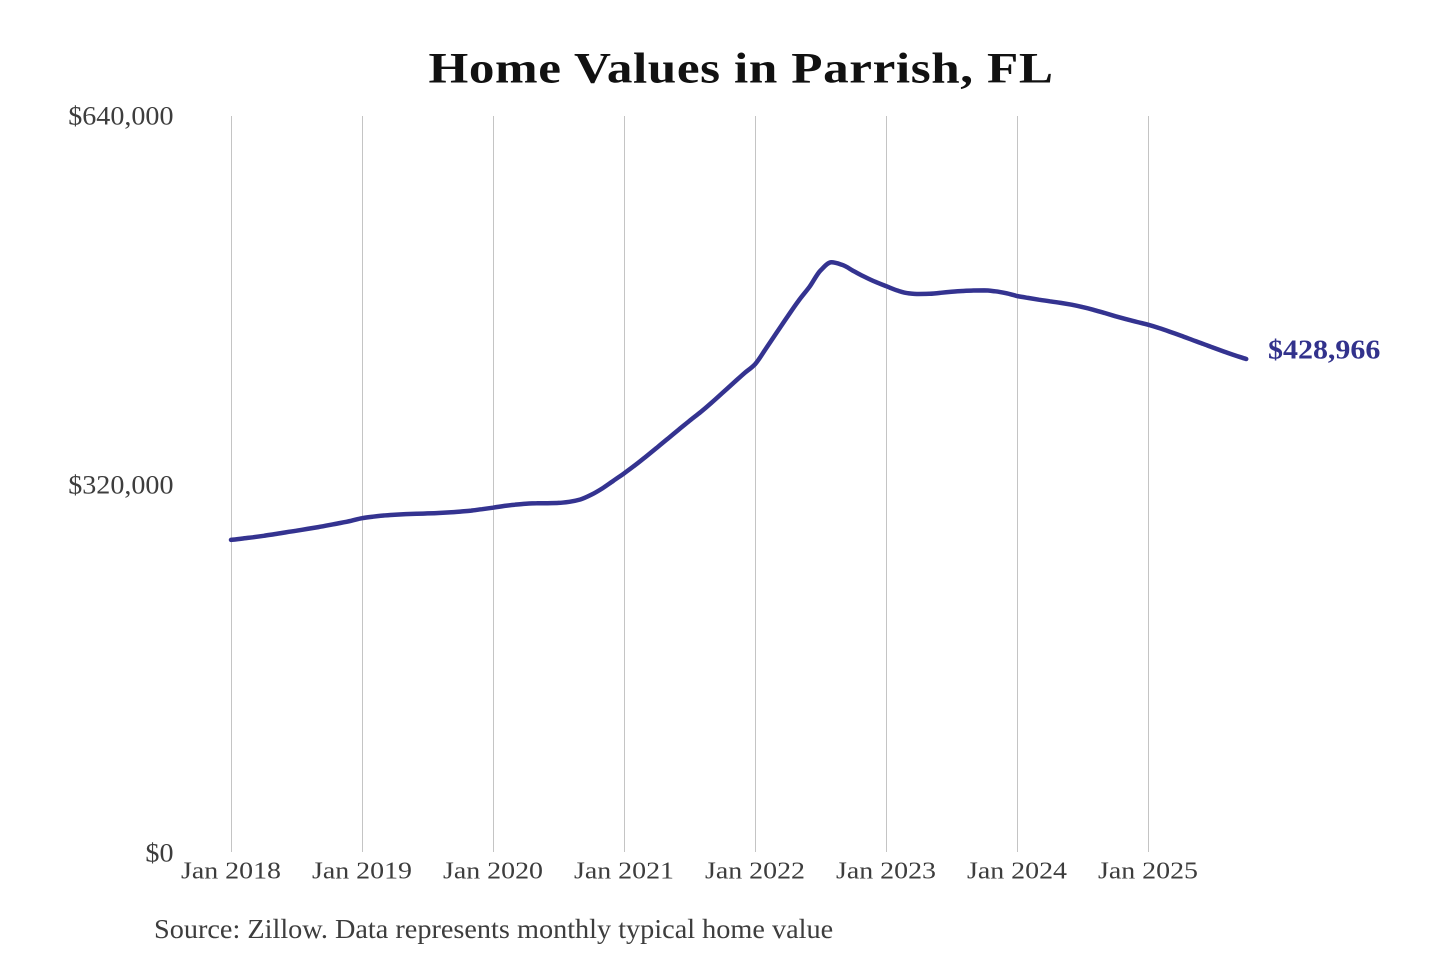 Image resolution: width=1440 pixels, height=960 pixels. What do you see at coordinates (755, 870) in the screenshot?
I see `svg-text: Jan 2022` at bounding box center [755, 870].